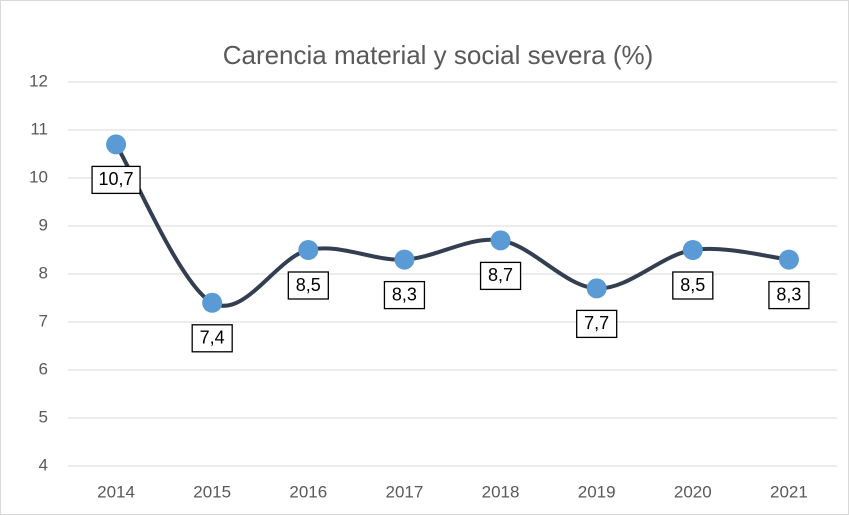  I want to click on y-tick-label: 8, so click(43, 272).